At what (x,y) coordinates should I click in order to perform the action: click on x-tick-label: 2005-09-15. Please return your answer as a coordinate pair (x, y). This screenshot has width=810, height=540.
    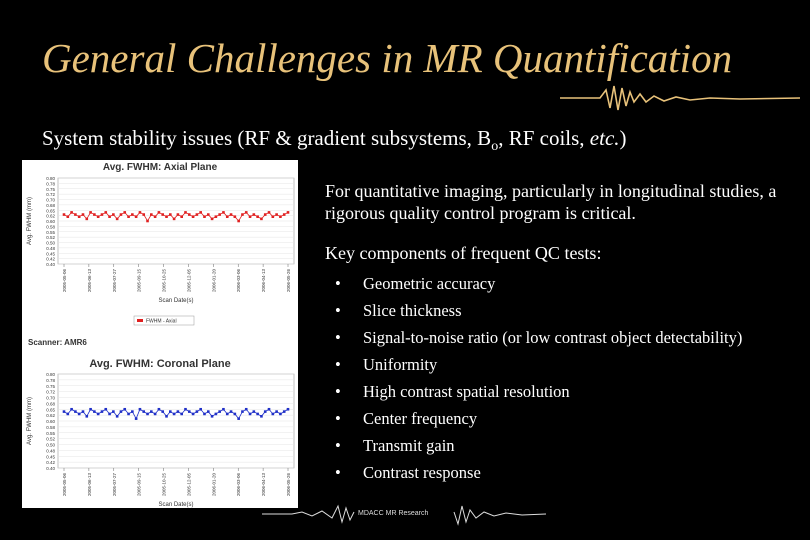
    Looking at the image, I should click on (139, 485).